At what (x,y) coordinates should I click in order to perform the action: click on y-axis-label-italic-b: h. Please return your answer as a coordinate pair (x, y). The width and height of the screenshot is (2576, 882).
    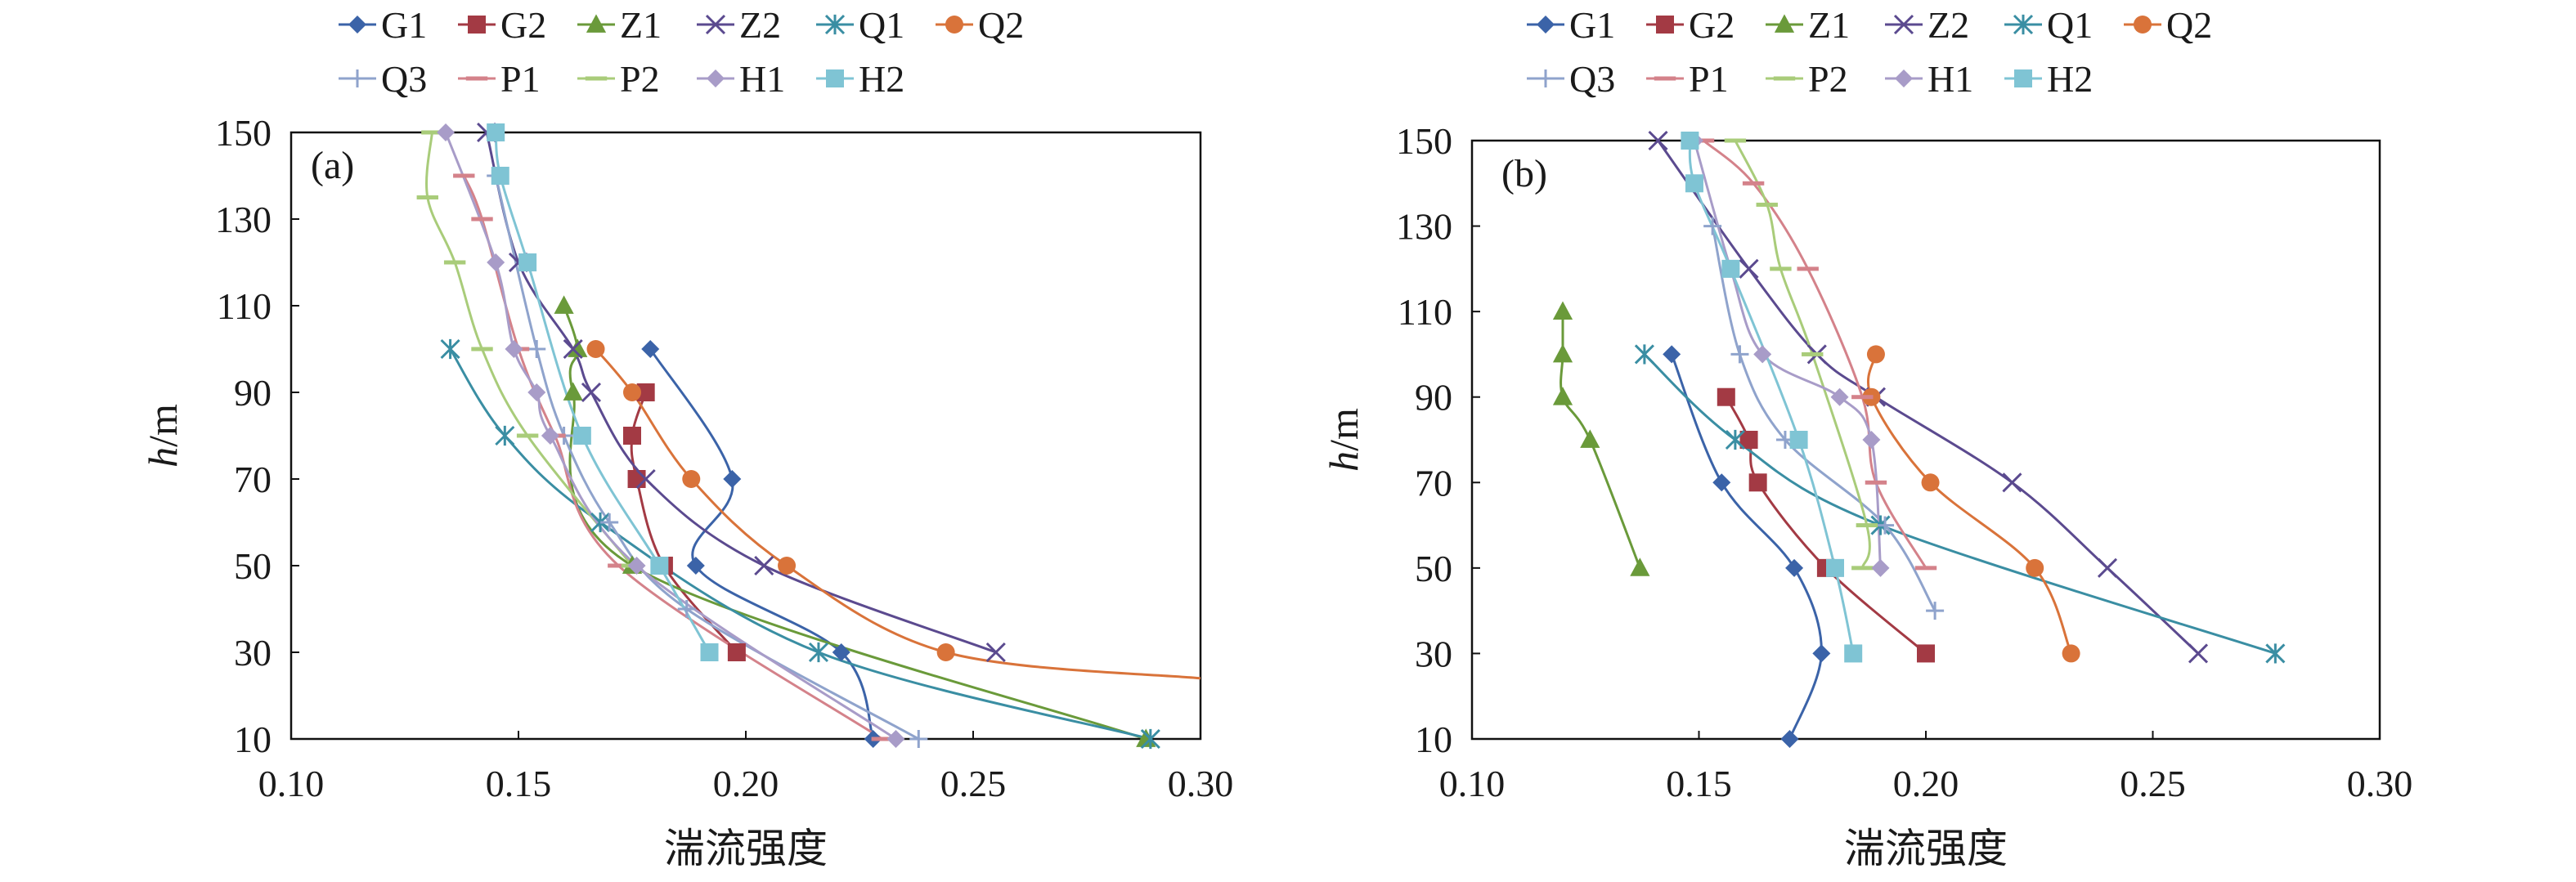
    Looking at the image, I should click on (1344, 461).